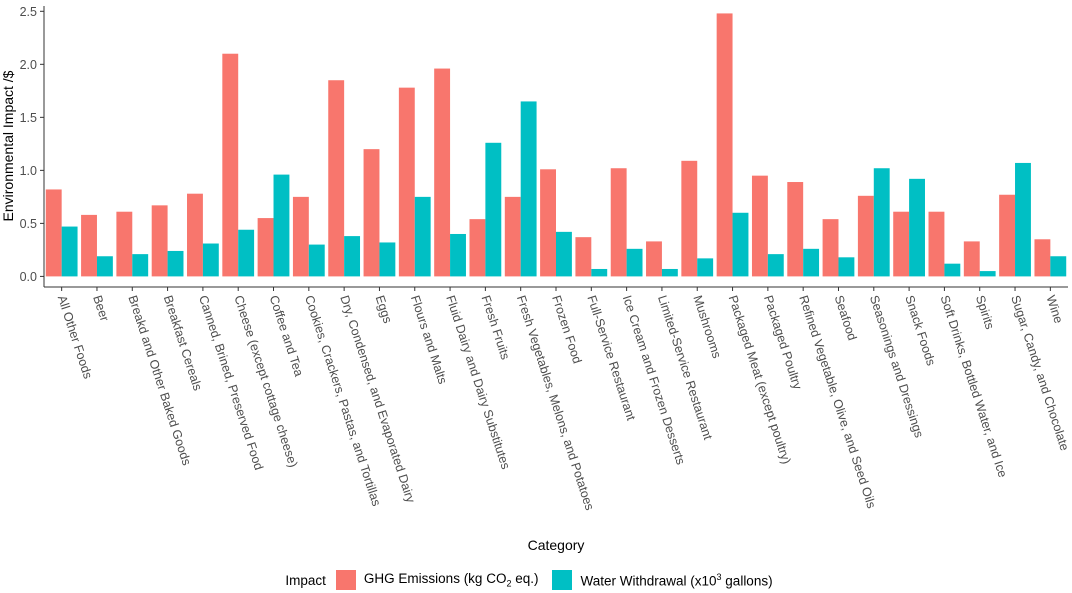  What do you see at coordinates (496, 328) in the screenshot?
I see `x-tick-label: Fresh Fruits` at bounding box center [496, 328].